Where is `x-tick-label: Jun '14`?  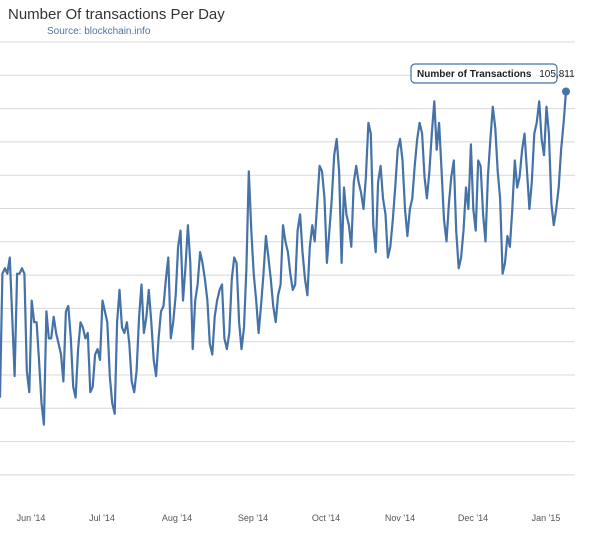 x-tick-label: Jun '14 is located at coordinates (31, 518).